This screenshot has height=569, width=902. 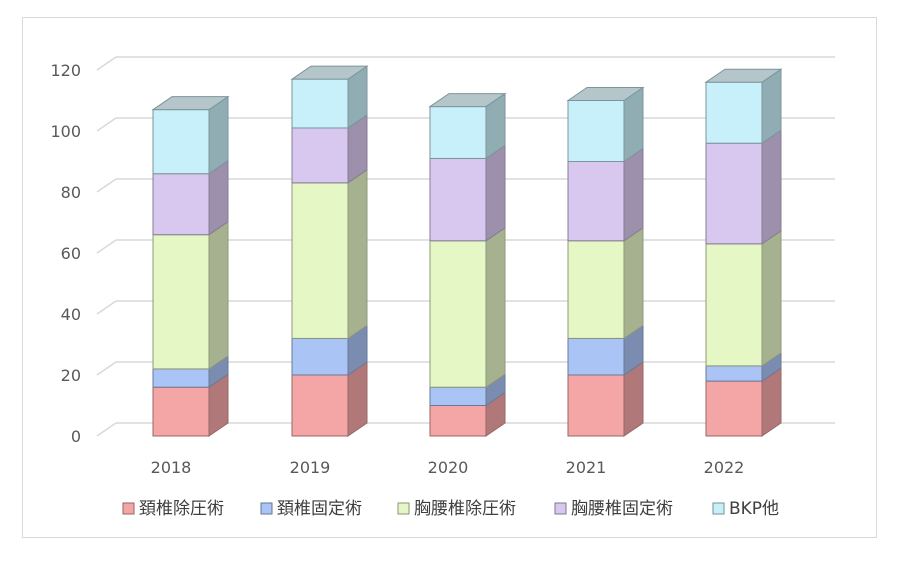 I want to click on legend-item: 胸腰椎固定術, so click(x=613, y=509).